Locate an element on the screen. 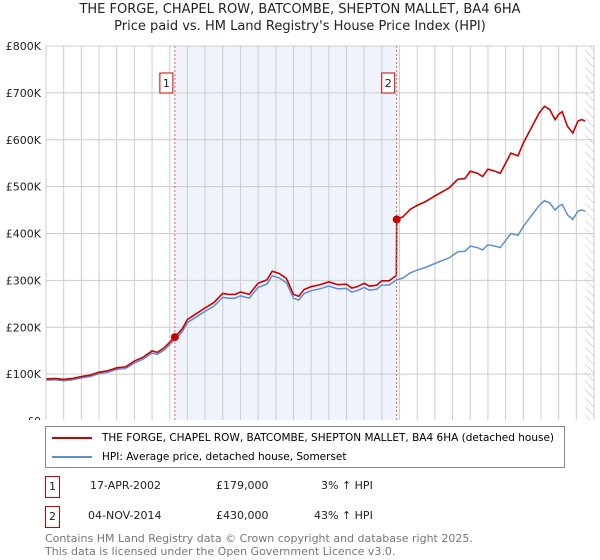 The height and width of the screenshot is (560, 600). legend-swatch-property is located at coordinates (72, 438).